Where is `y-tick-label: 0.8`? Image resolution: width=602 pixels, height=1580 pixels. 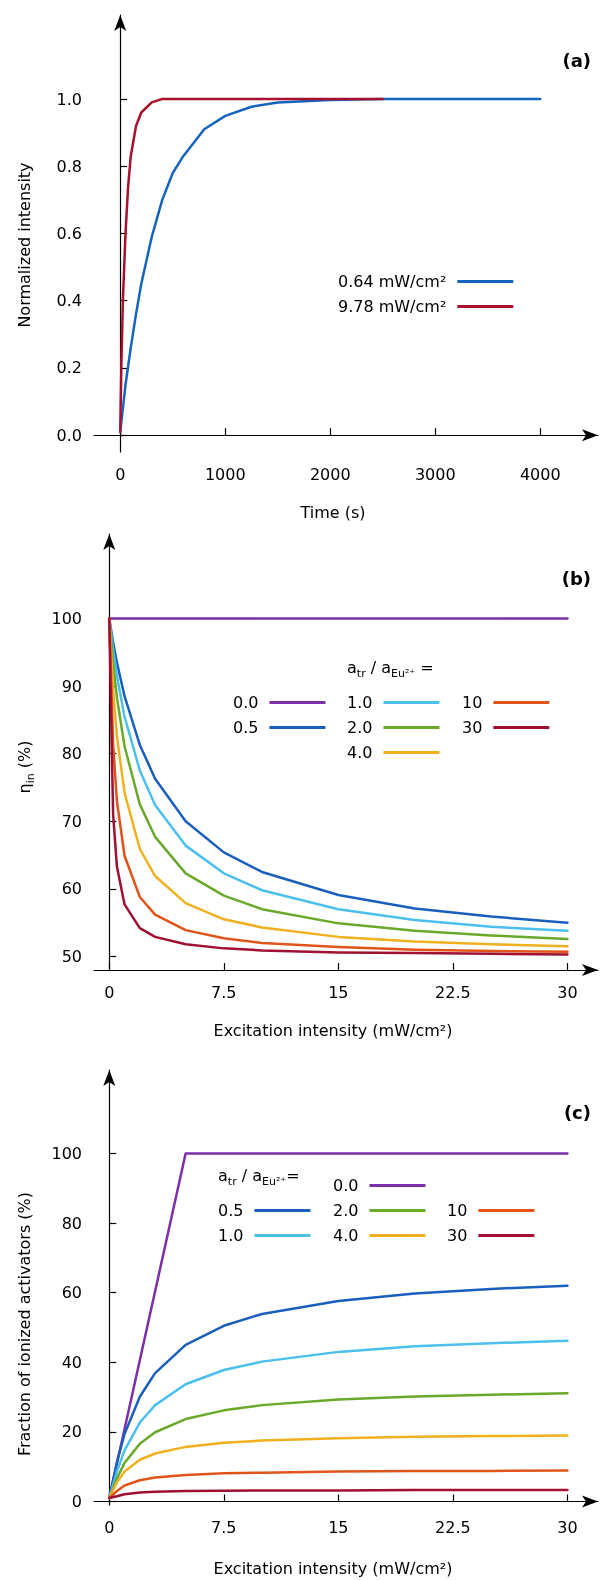
y-tick-label: 0.8 is located at coordinates (69, 166).